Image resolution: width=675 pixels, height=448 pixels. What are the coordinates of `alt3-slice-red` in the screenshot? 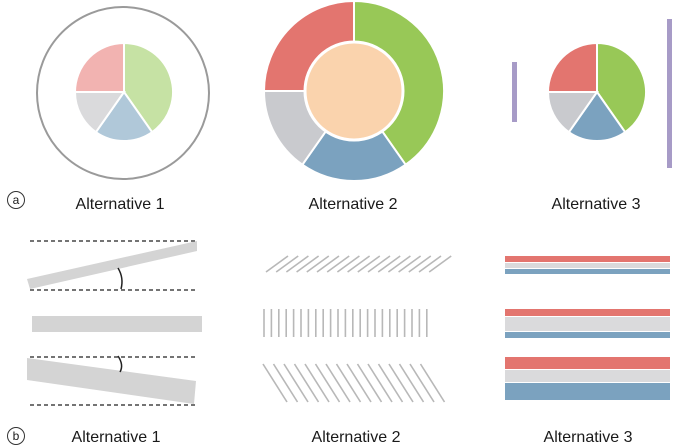 It's located at (572, 67).